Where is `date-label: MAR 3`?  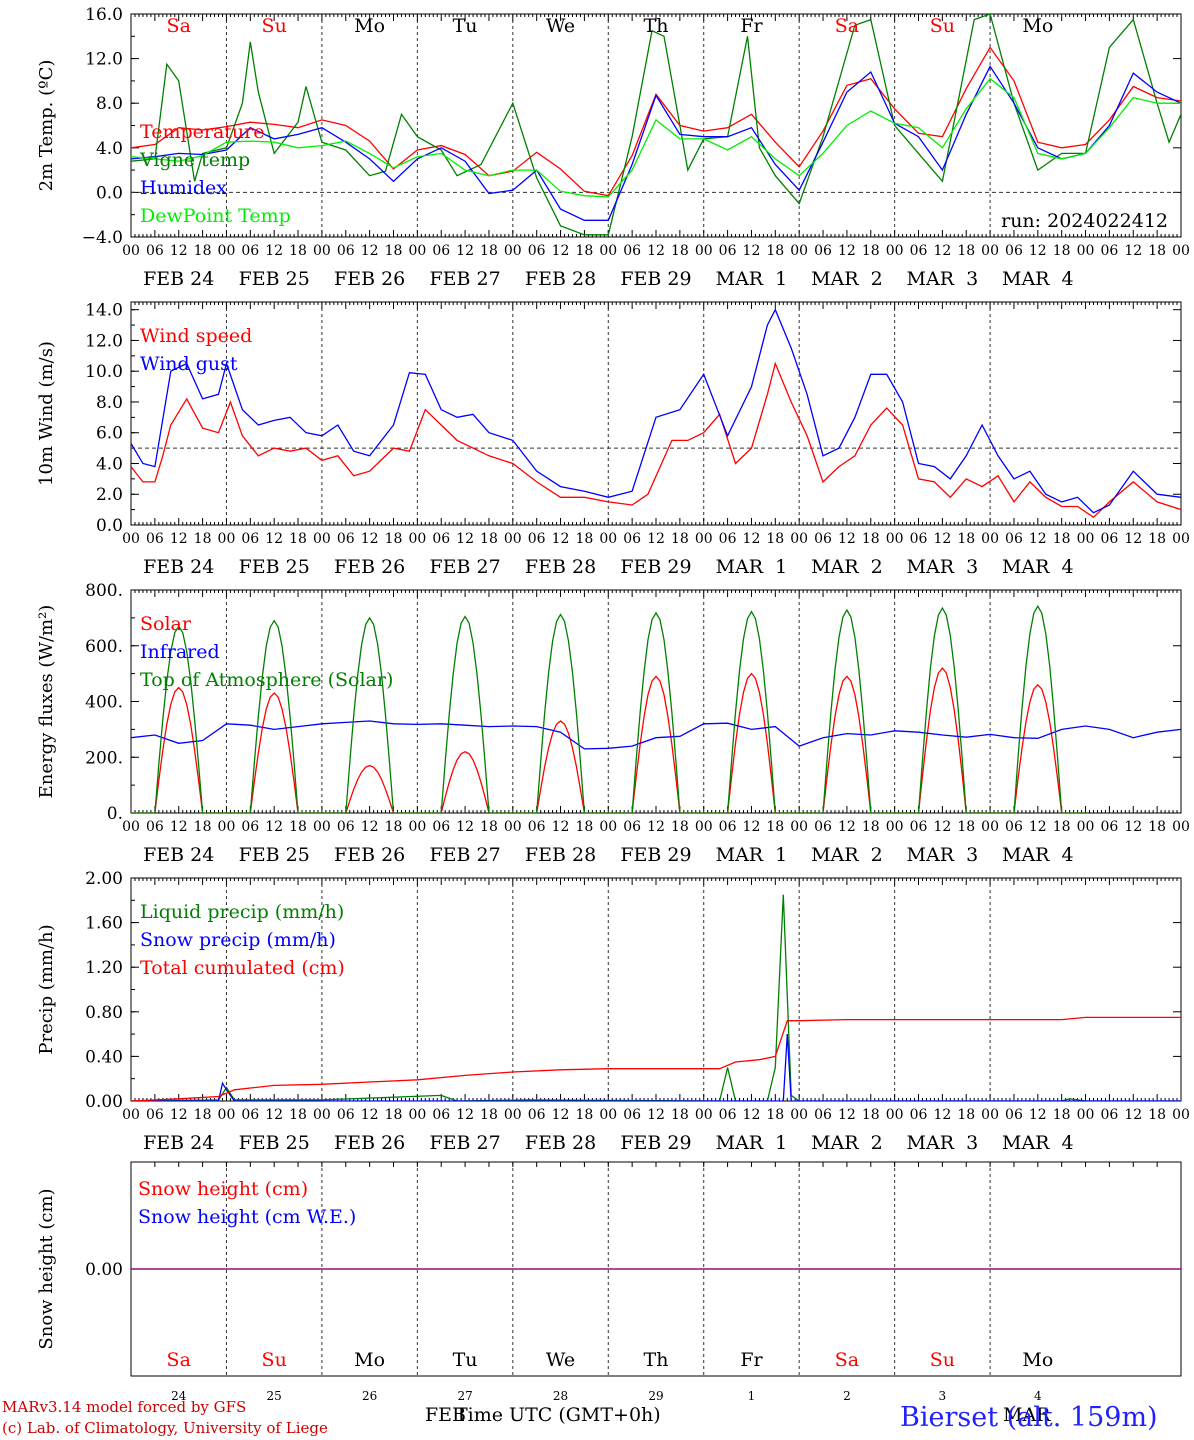 date-label: MAR 3 is located at coordinates (943, 567).